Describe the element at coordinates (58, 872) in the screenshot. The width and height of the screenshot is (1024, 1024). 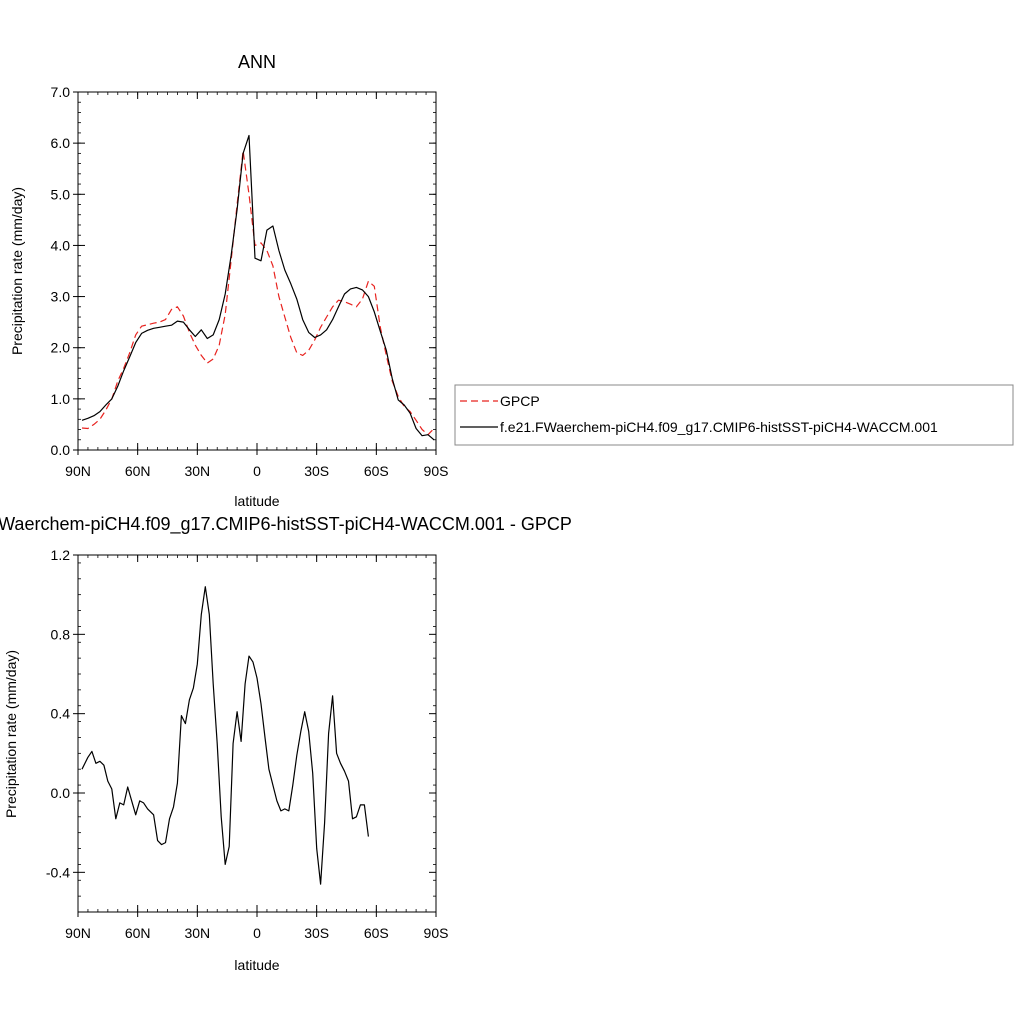
I see `bottom-y-tick-label: -0.4` at that location.